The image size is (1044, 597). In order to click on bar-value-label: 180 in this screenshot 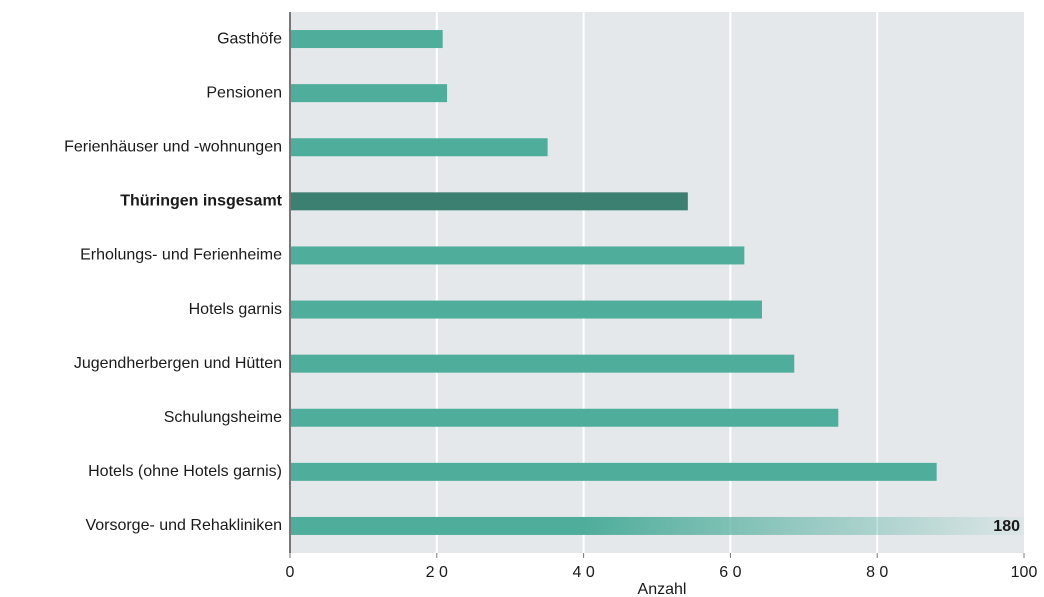, I will do `click(1006, 526)`.